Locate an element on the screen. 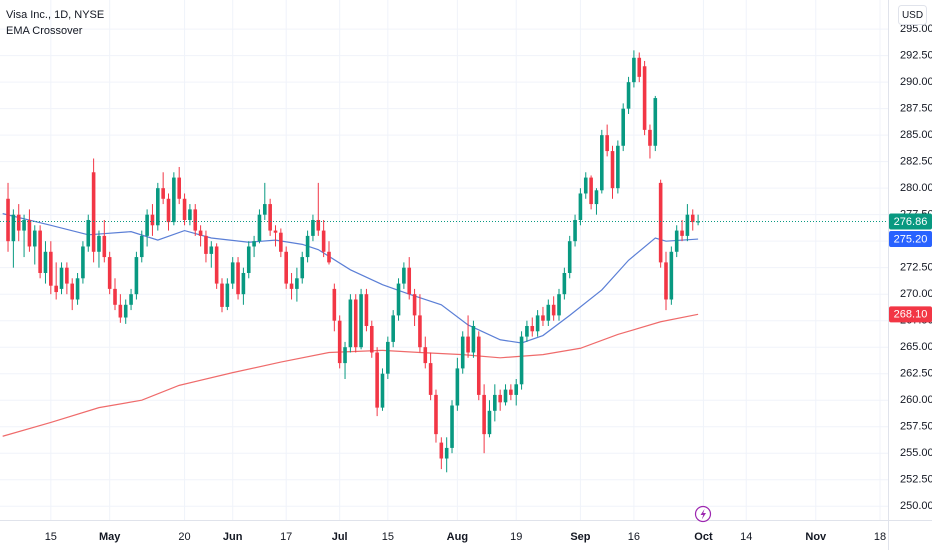  y-tick-label: 265.00 is located at coordinates (916, 347).